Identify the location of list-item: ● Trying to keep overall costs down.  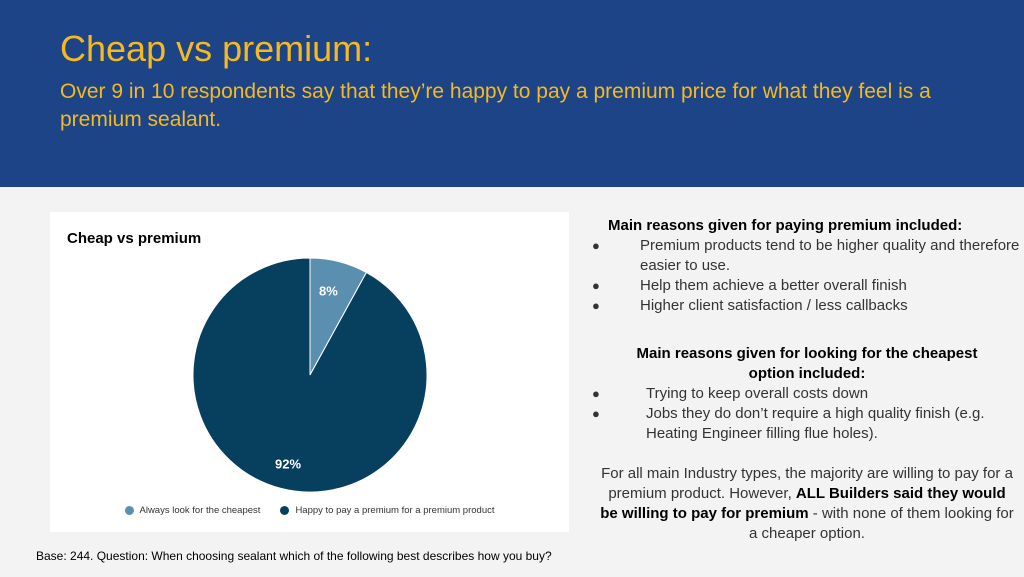
(730, 393).